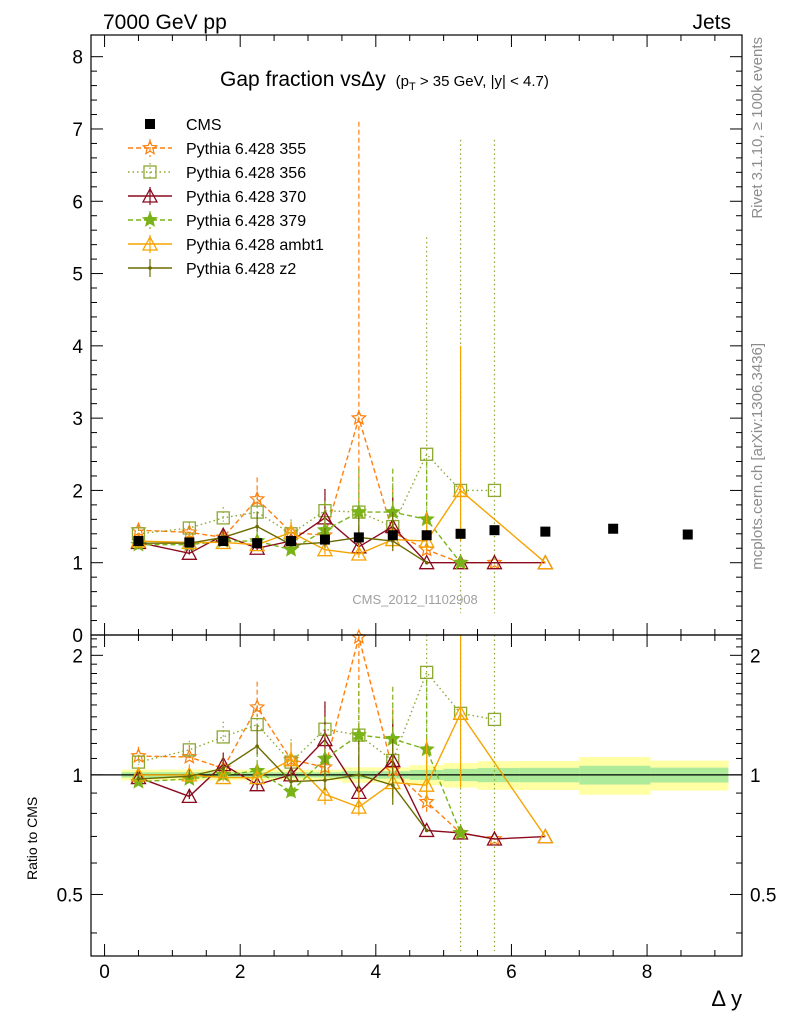 The height and width of the screenshot is (1024, 786). What do you see at coordinates (204, 125) in the screenshot?
I see `legend-label: CMS` at bounding box center [204, 125].